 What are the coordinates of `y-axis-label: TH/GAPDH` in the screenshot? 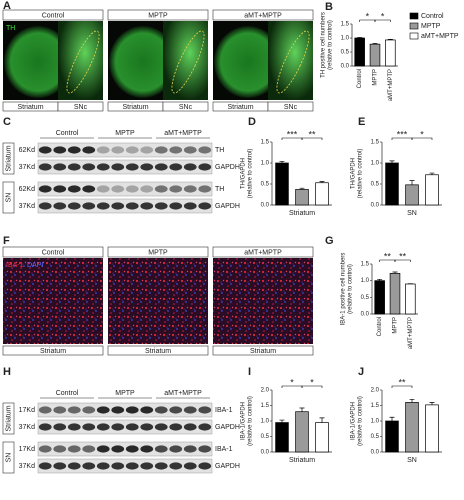 It's located at (244, 173).